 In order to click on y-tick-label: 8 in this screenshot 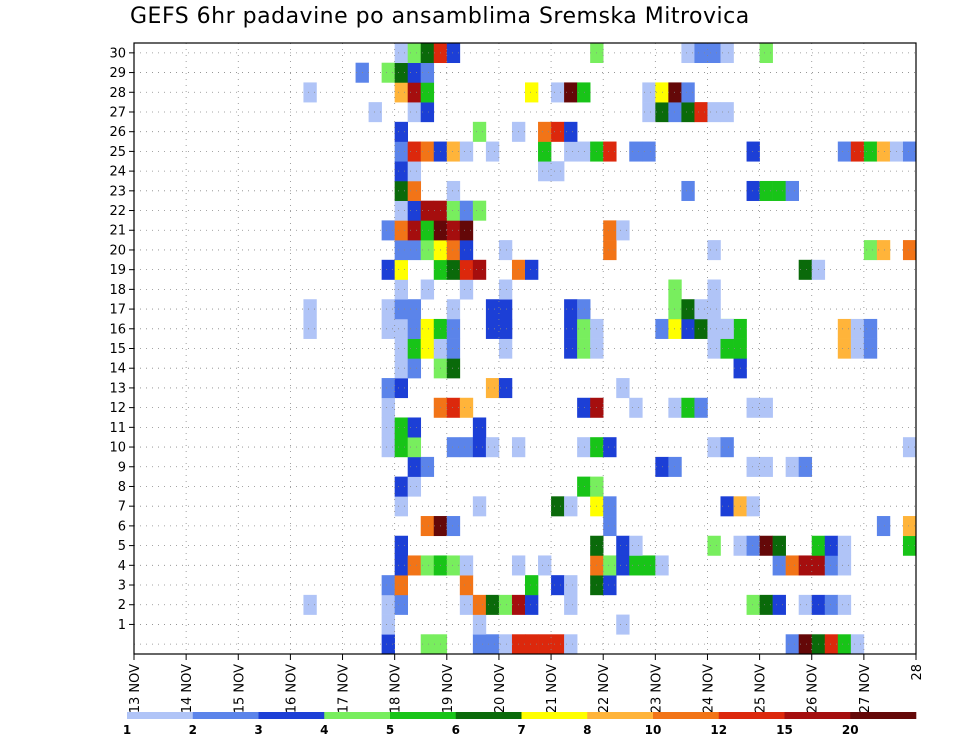, I will do `click(122, 487)`.